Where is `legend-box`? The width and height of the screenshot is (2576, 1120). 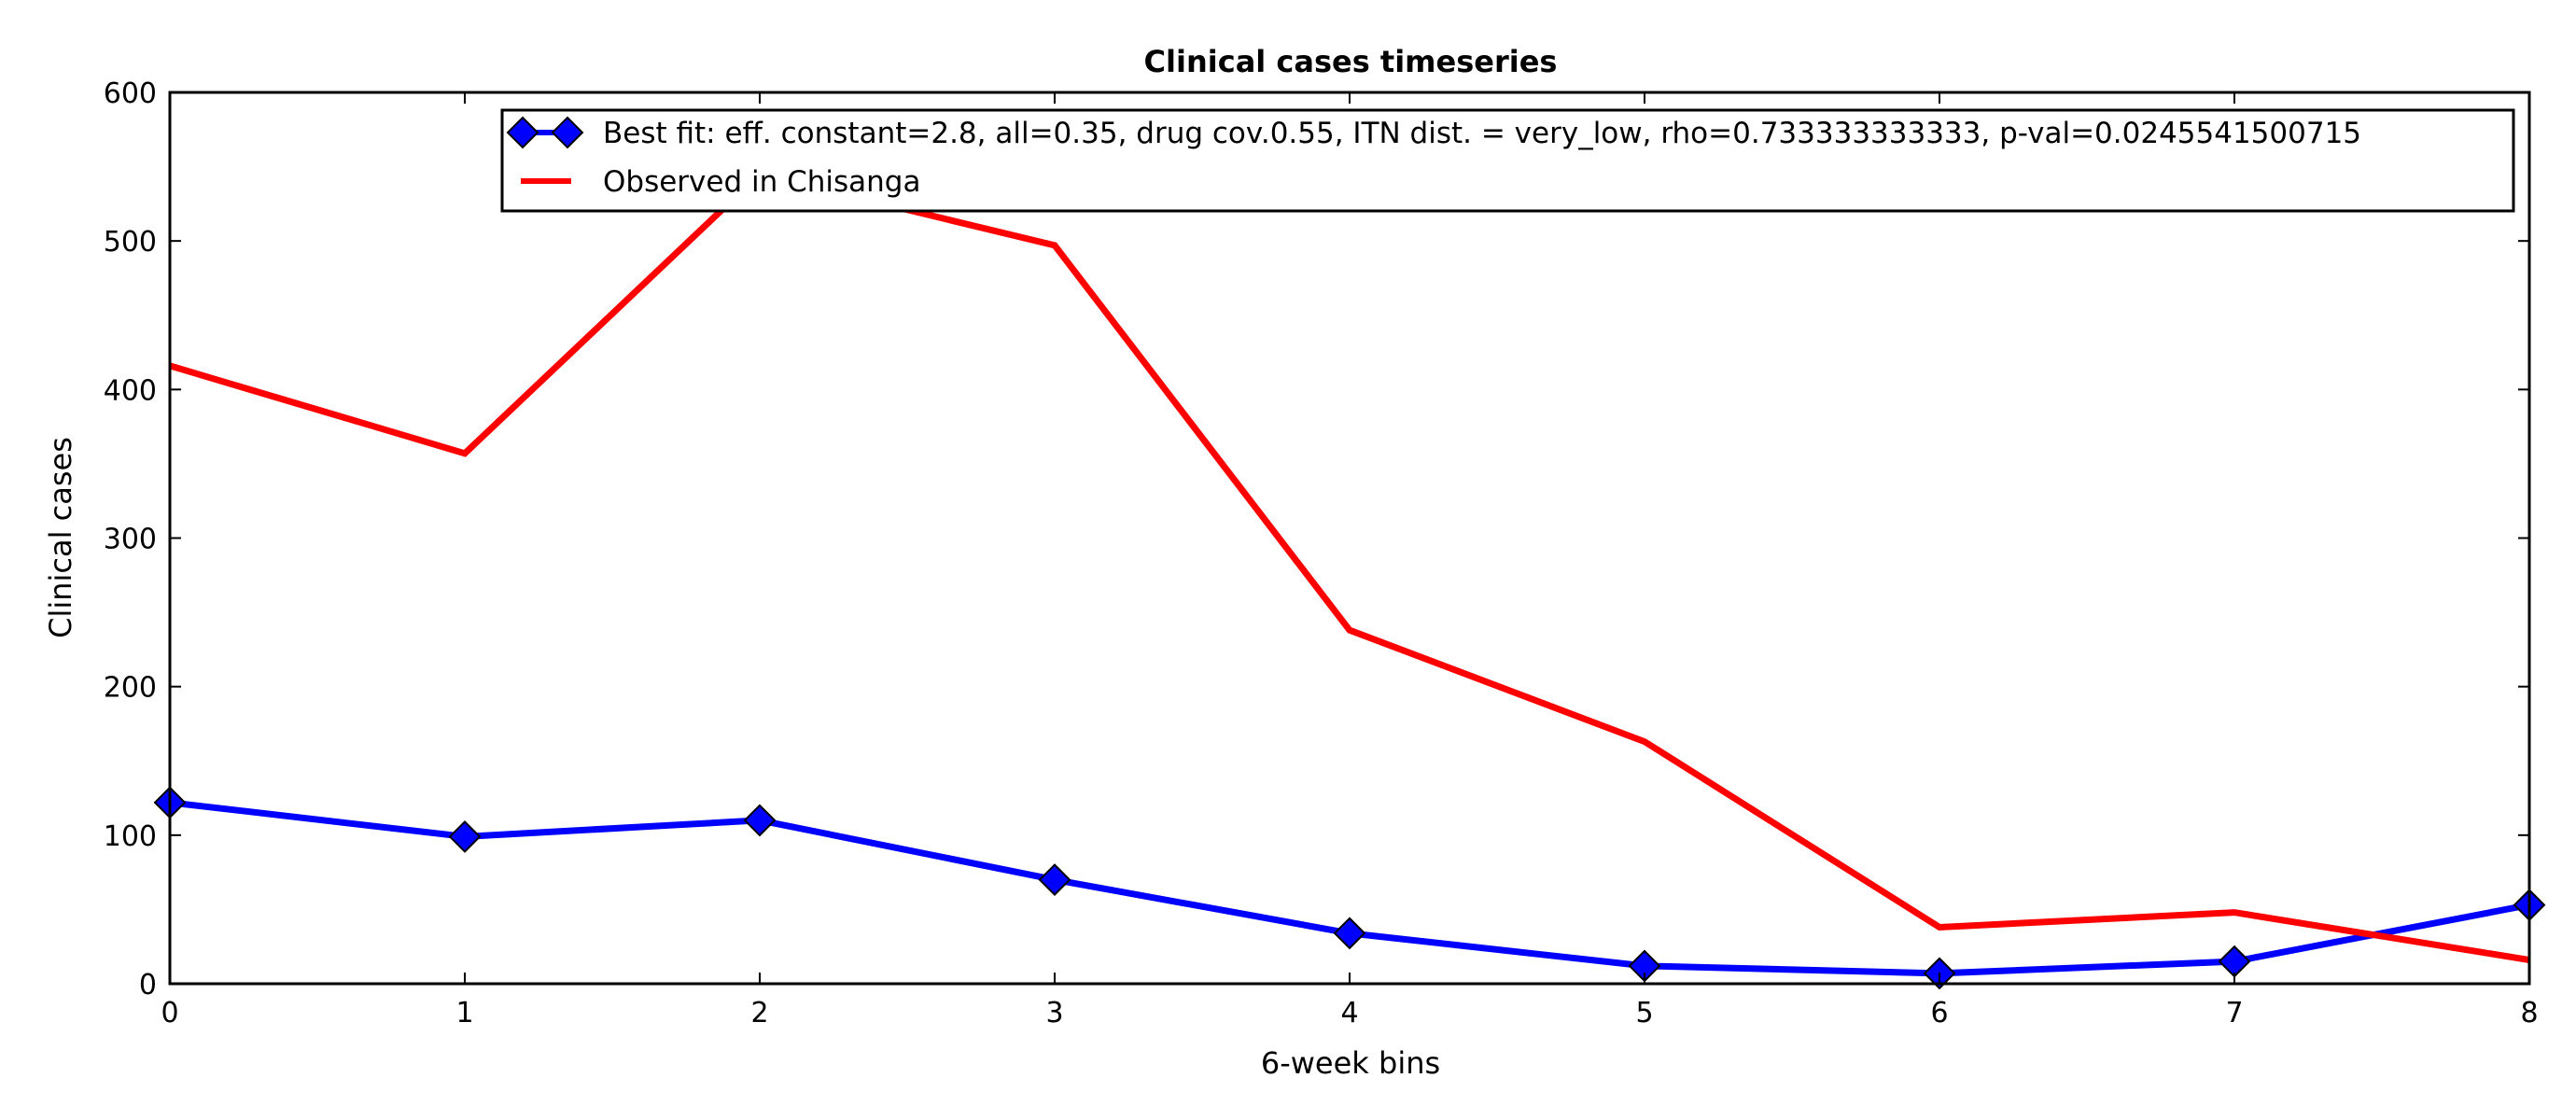
legend-box is located at coordinates (1507, 160).